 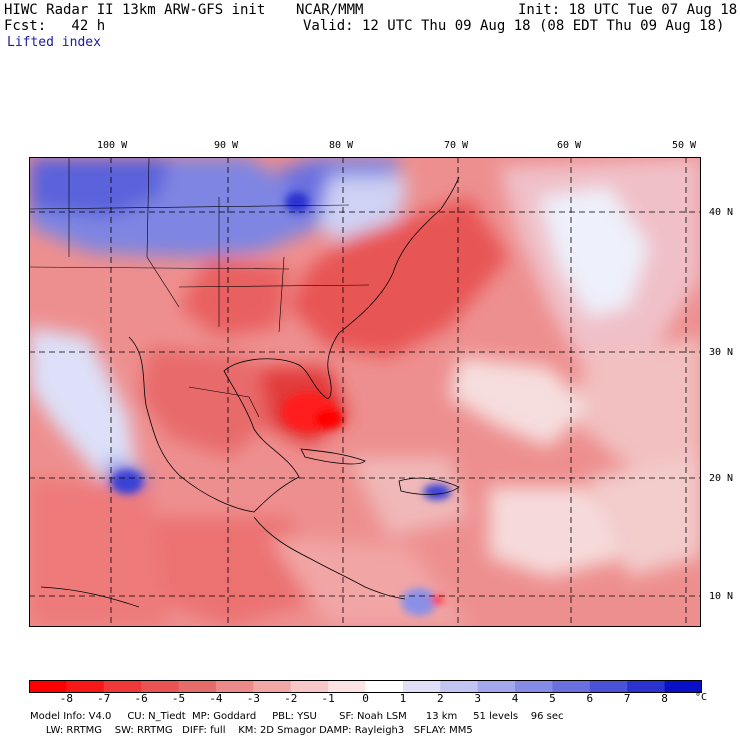 What do you see at coordinates (628, 10) in the screenshot?
I see `init-time: Init: 18 UTC Tue 07 Aug 18` at bounding box center [628, 10].